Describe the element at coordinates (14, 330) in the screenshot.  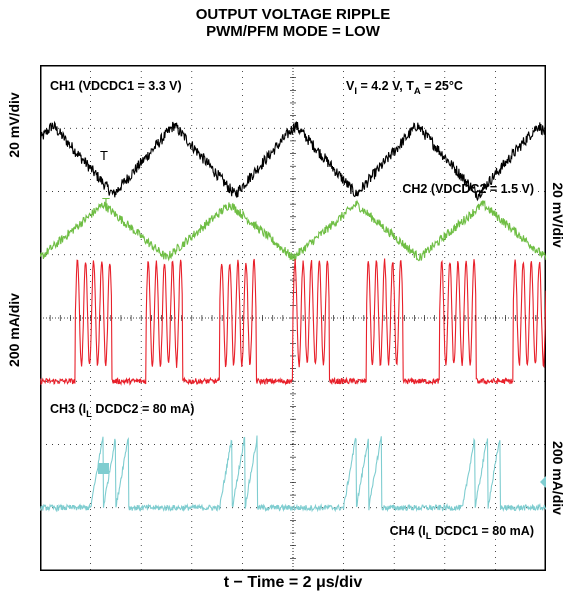
I see `y-label-left-bottom: 200 mA/div` at that location.